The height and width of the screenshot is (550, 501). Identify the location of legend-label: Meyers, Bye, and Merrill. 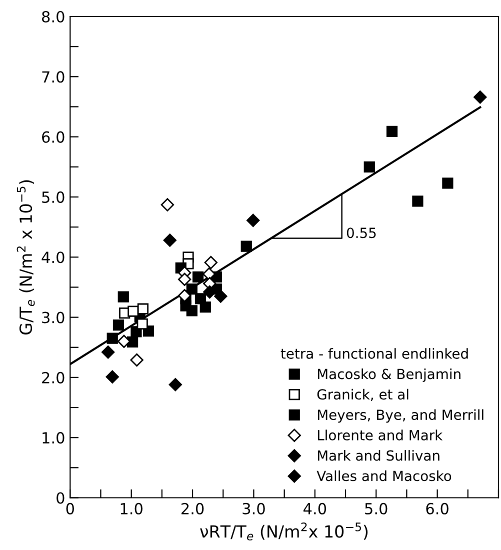
(401, 416).